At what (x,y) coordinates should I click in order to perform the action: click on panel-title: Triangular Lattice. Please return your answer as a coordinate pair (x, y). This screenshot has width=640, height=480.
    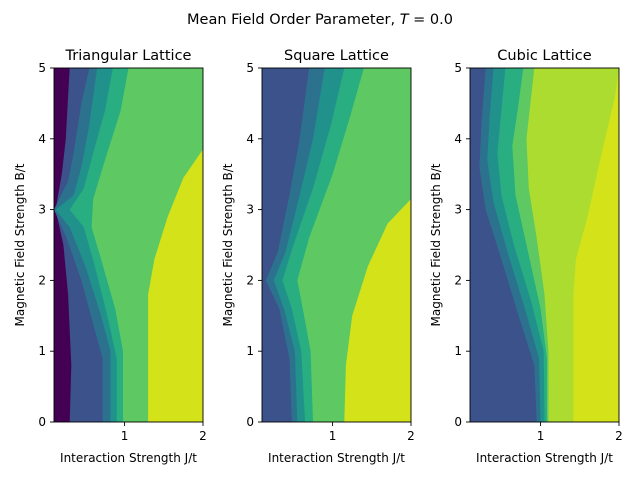
    Looking at the image, I should click on (128, 56).